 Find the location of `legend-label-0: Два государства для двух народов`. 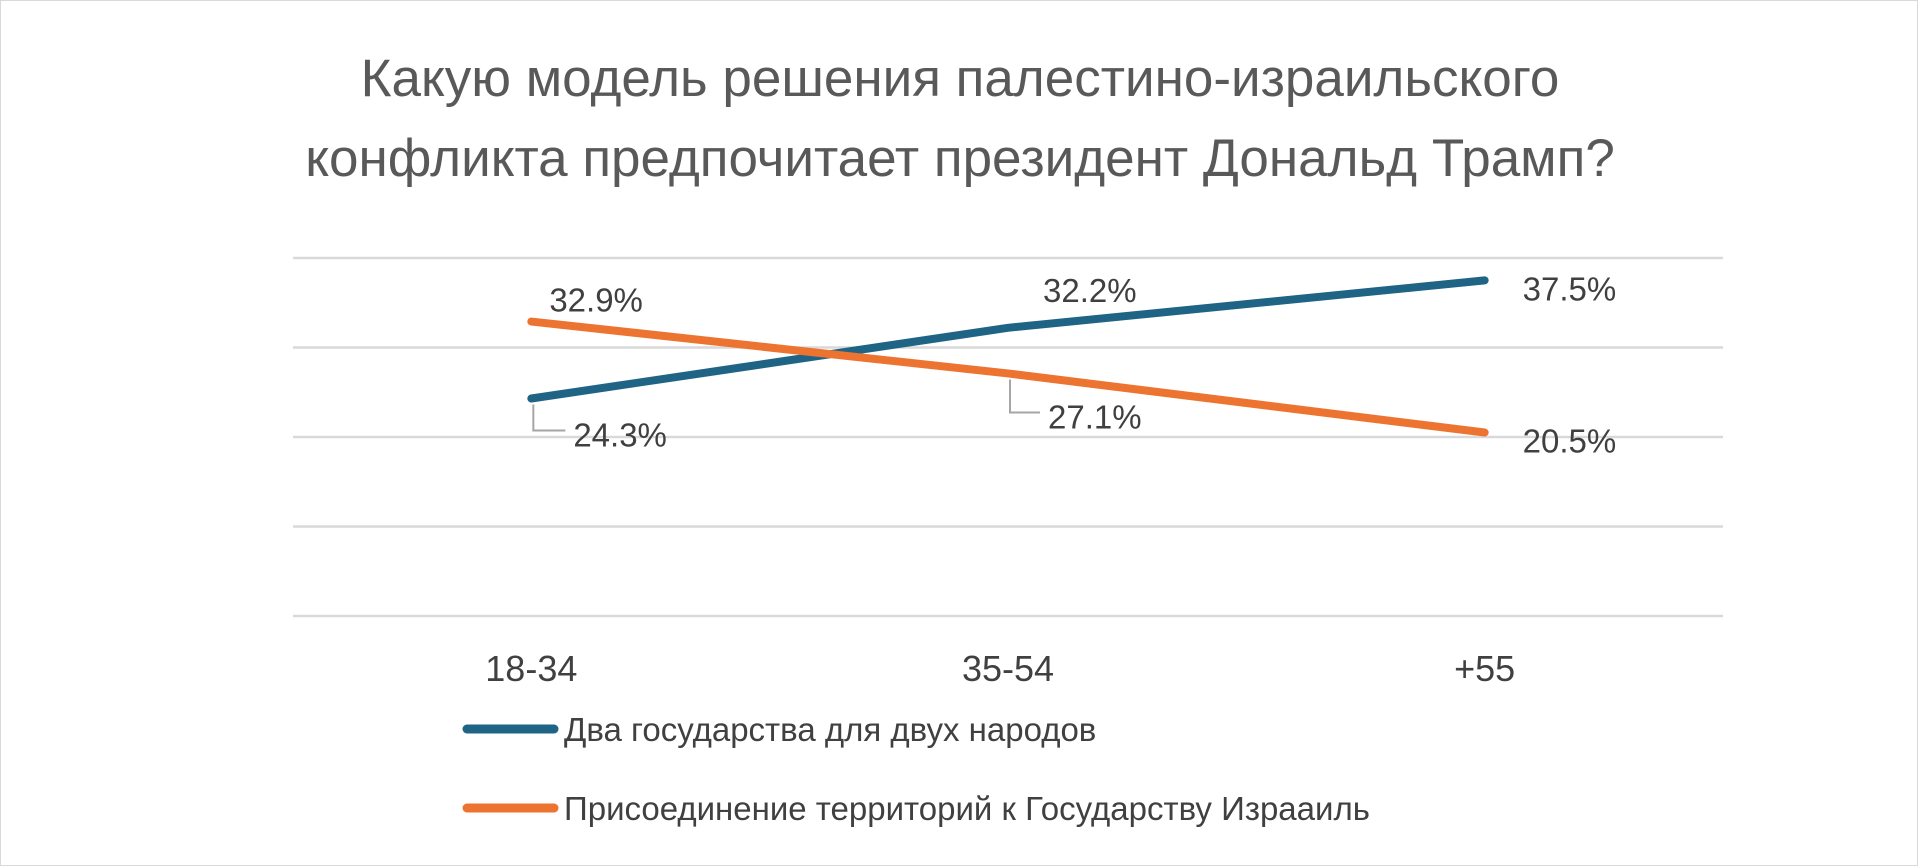

legend-label-0: Два государства для двух народов is located at coordinates (830, 729).